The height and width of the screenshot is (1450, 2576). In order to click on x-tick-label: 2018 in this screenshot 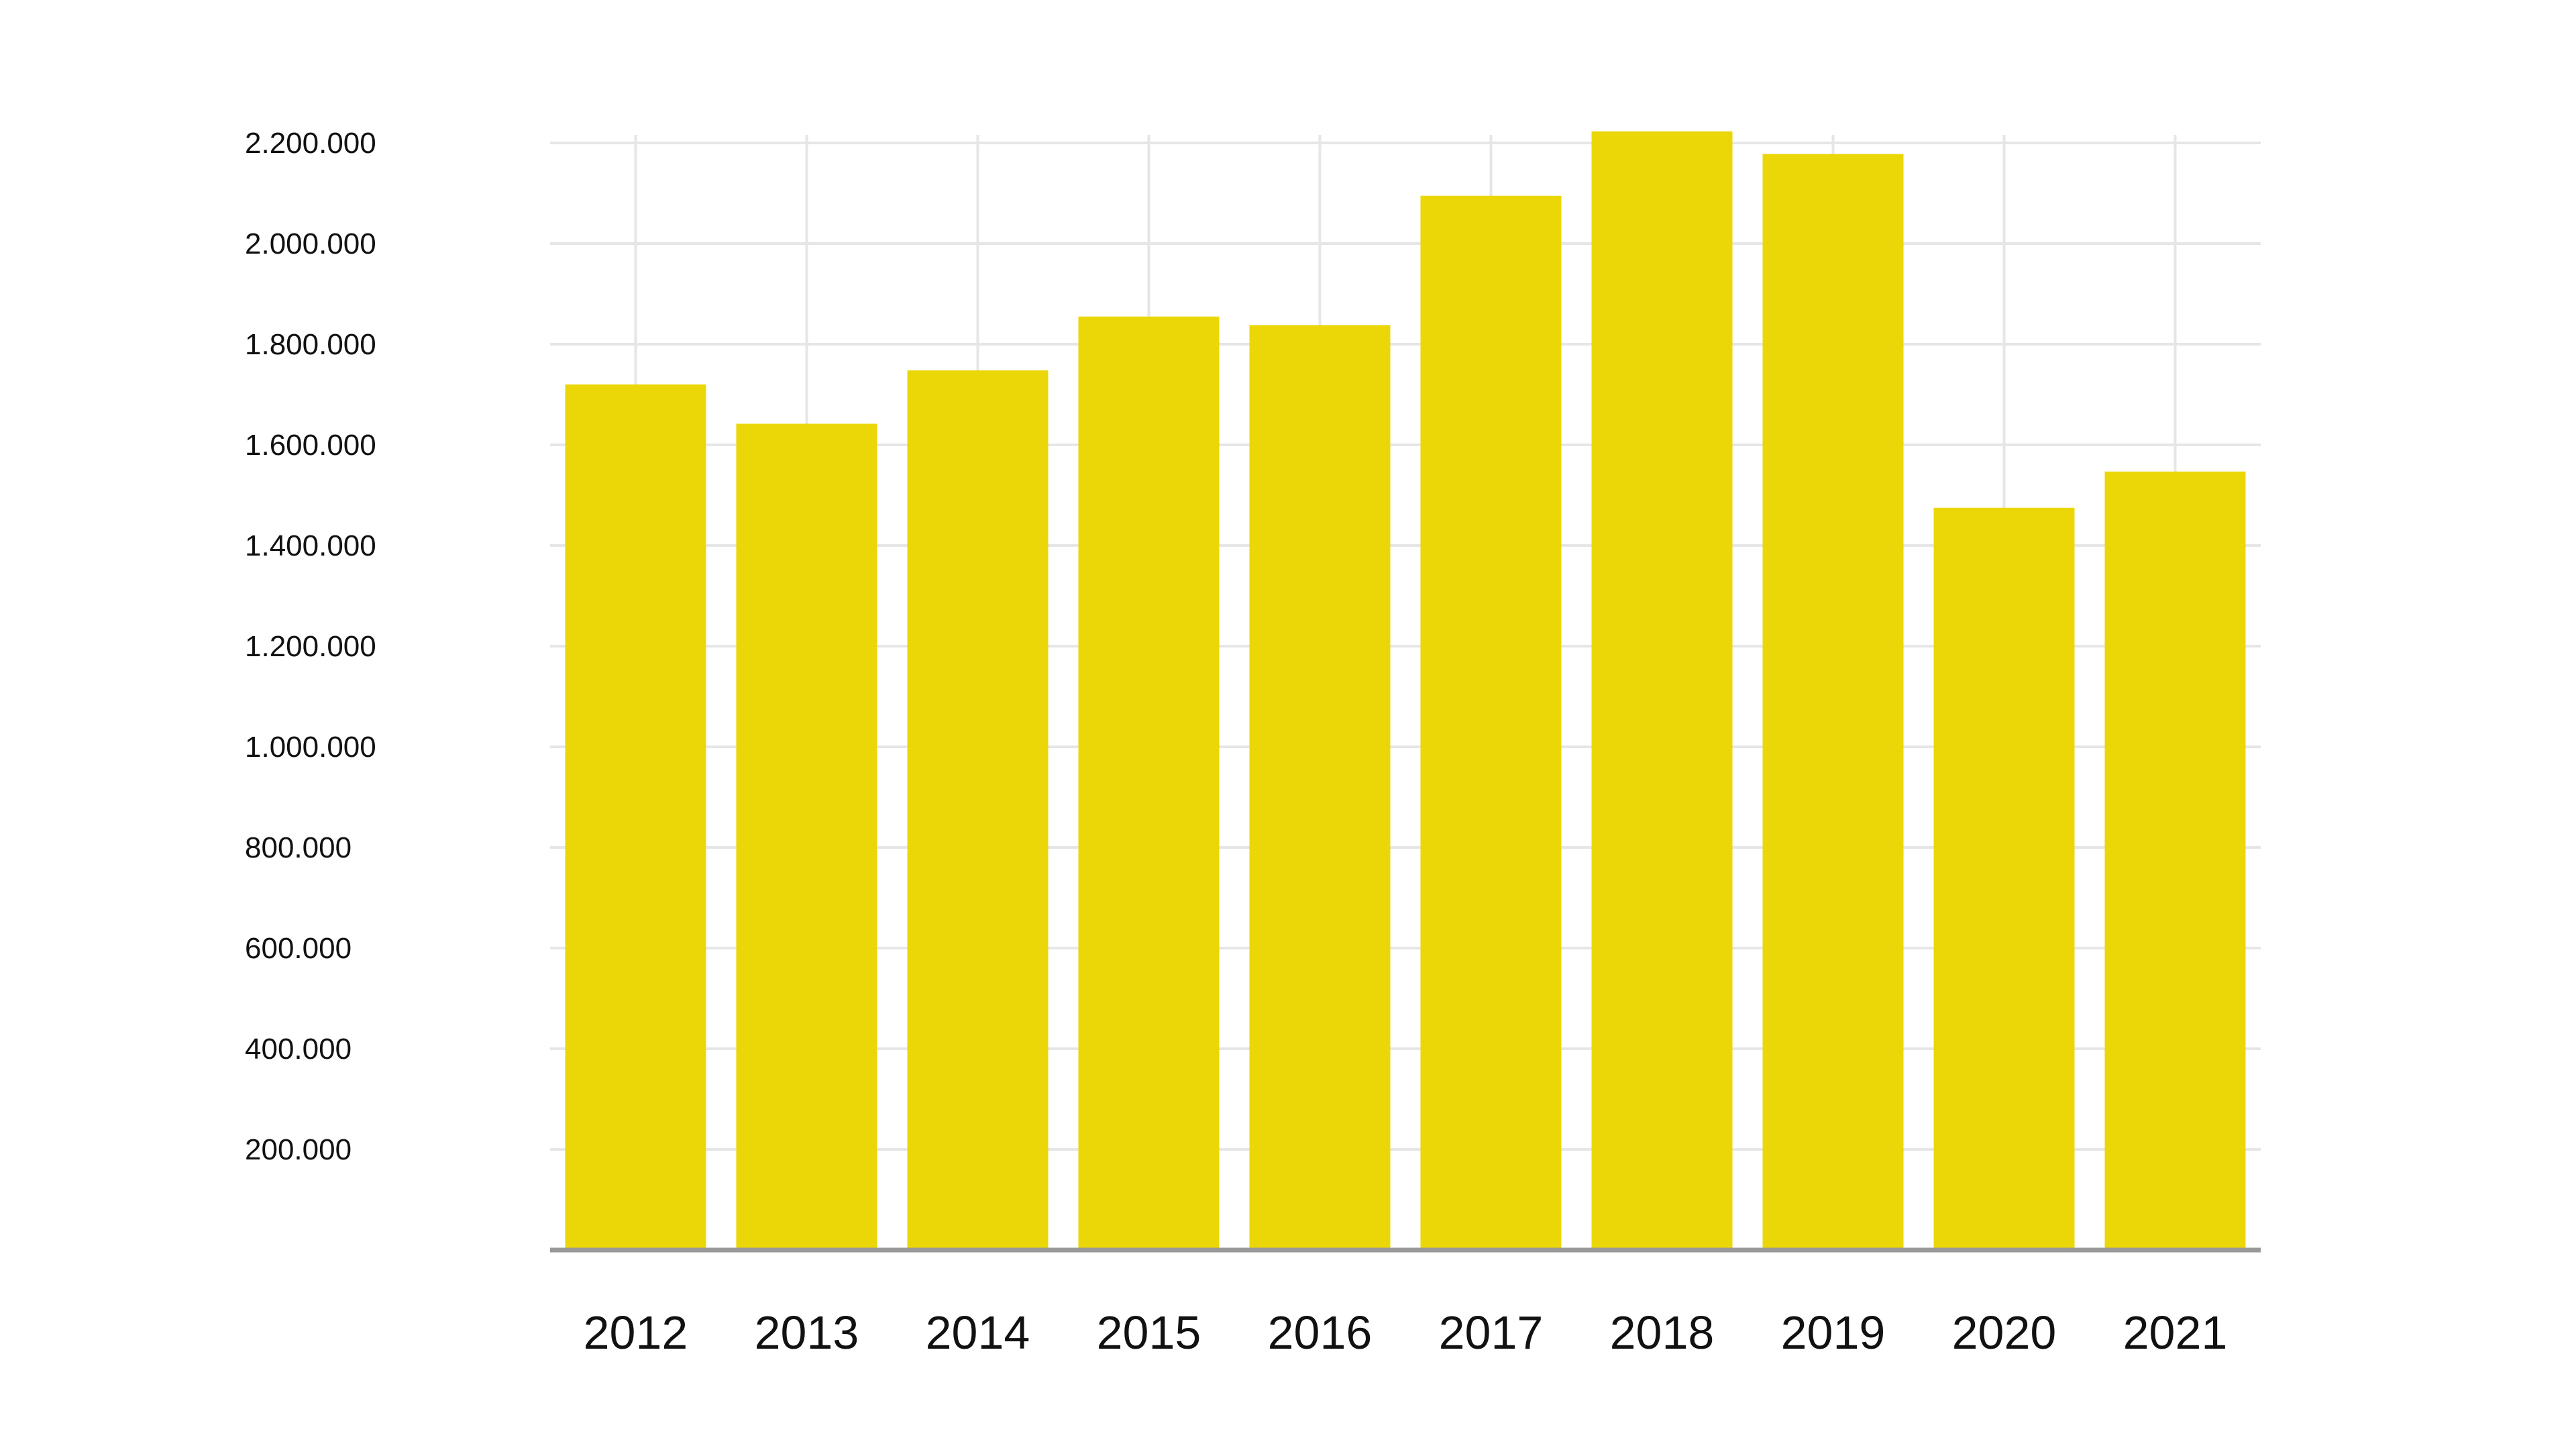, I will do `click(1662, 1332)`.